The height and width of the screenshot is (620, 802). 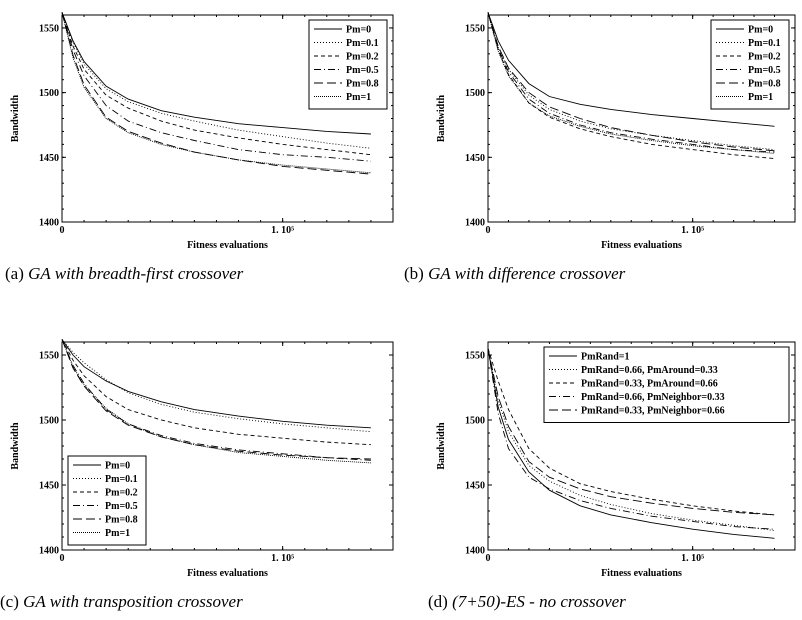 What do you see at coordinates (414, 273) in the screenshot?
I see `caption-b-prefix: (b)` at bounding box center [414, 273].